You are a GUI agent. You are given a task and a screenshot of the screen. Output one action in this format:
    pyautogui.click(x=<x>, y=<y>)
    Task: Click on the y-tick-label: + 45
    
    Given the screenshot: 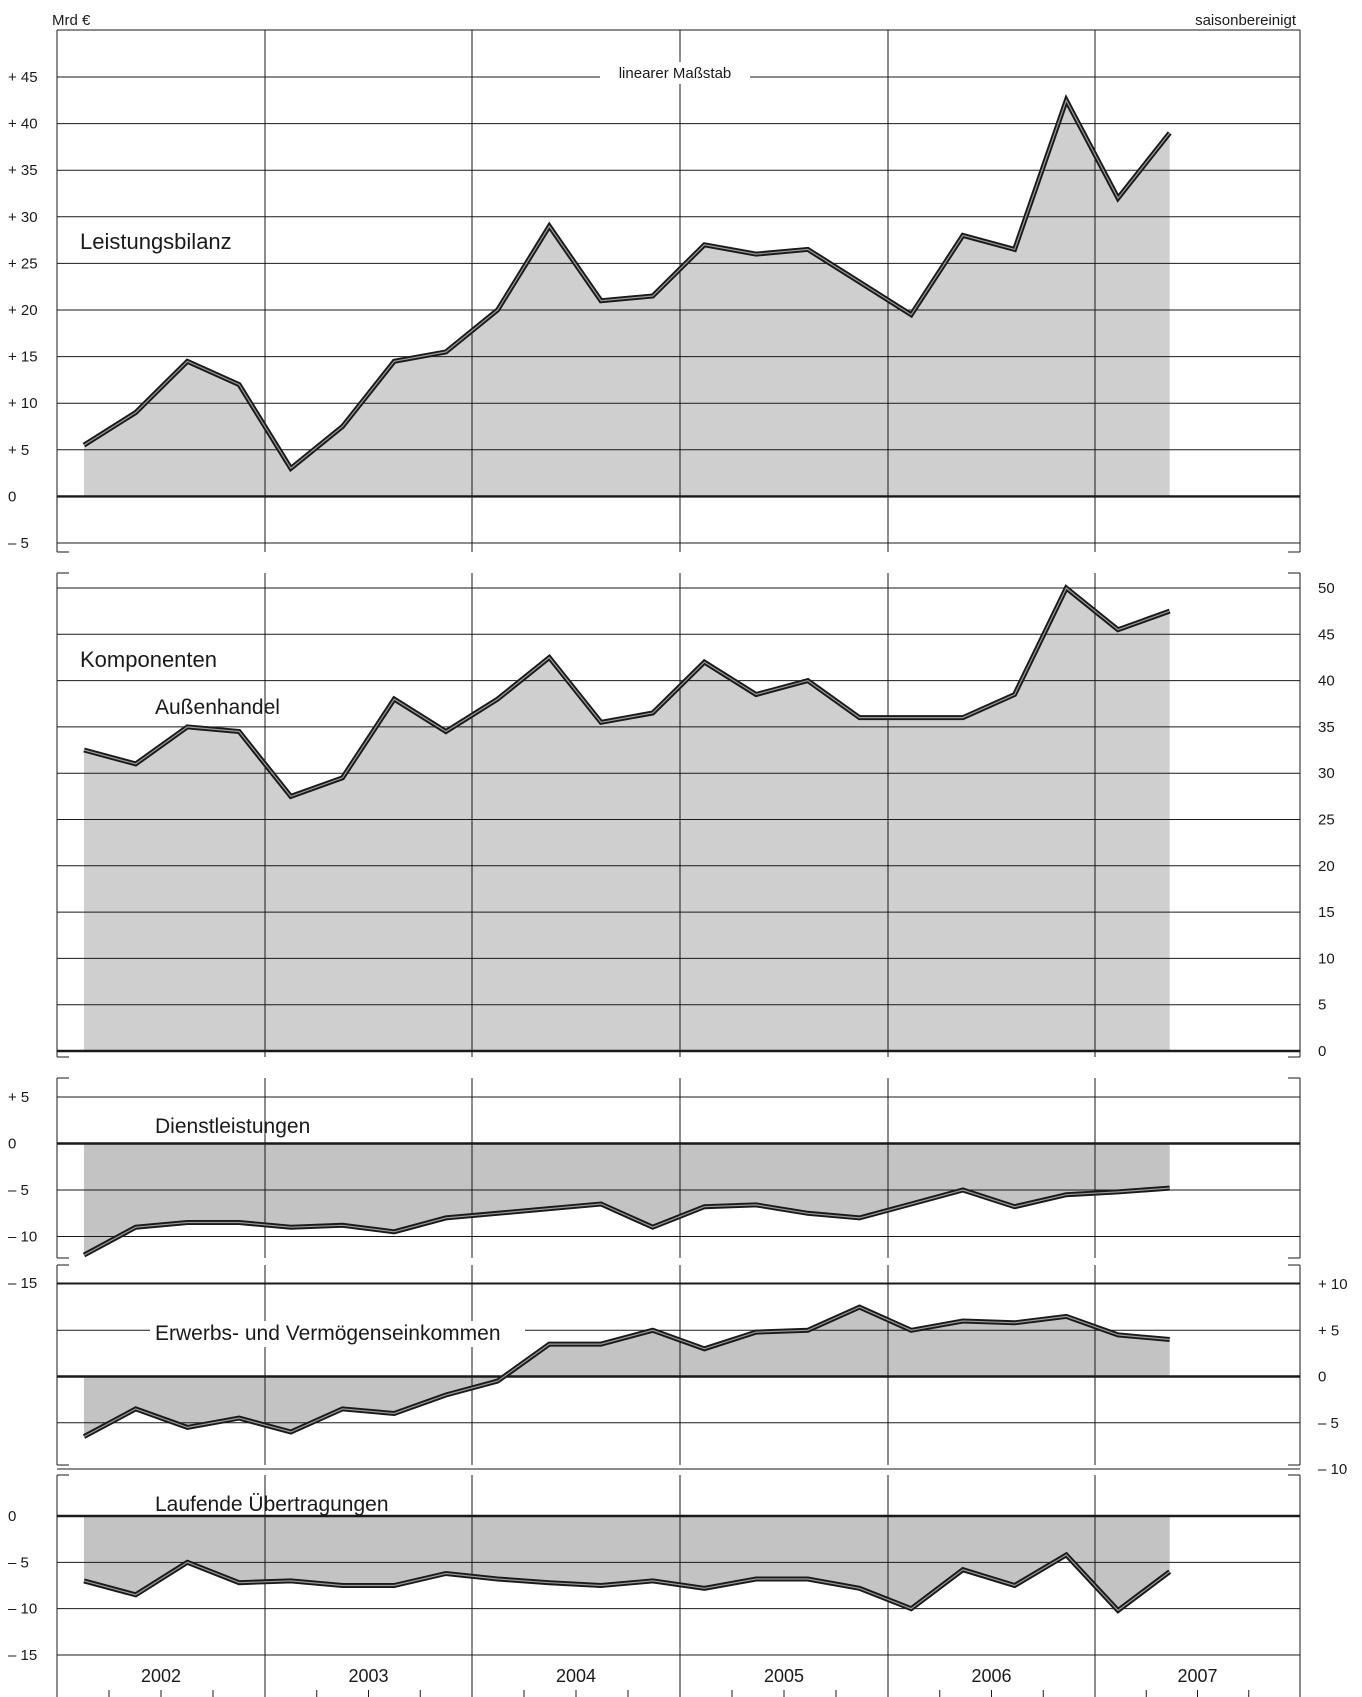 What is the action you would take?
    pyautogui.click(x=23, y=77)
    